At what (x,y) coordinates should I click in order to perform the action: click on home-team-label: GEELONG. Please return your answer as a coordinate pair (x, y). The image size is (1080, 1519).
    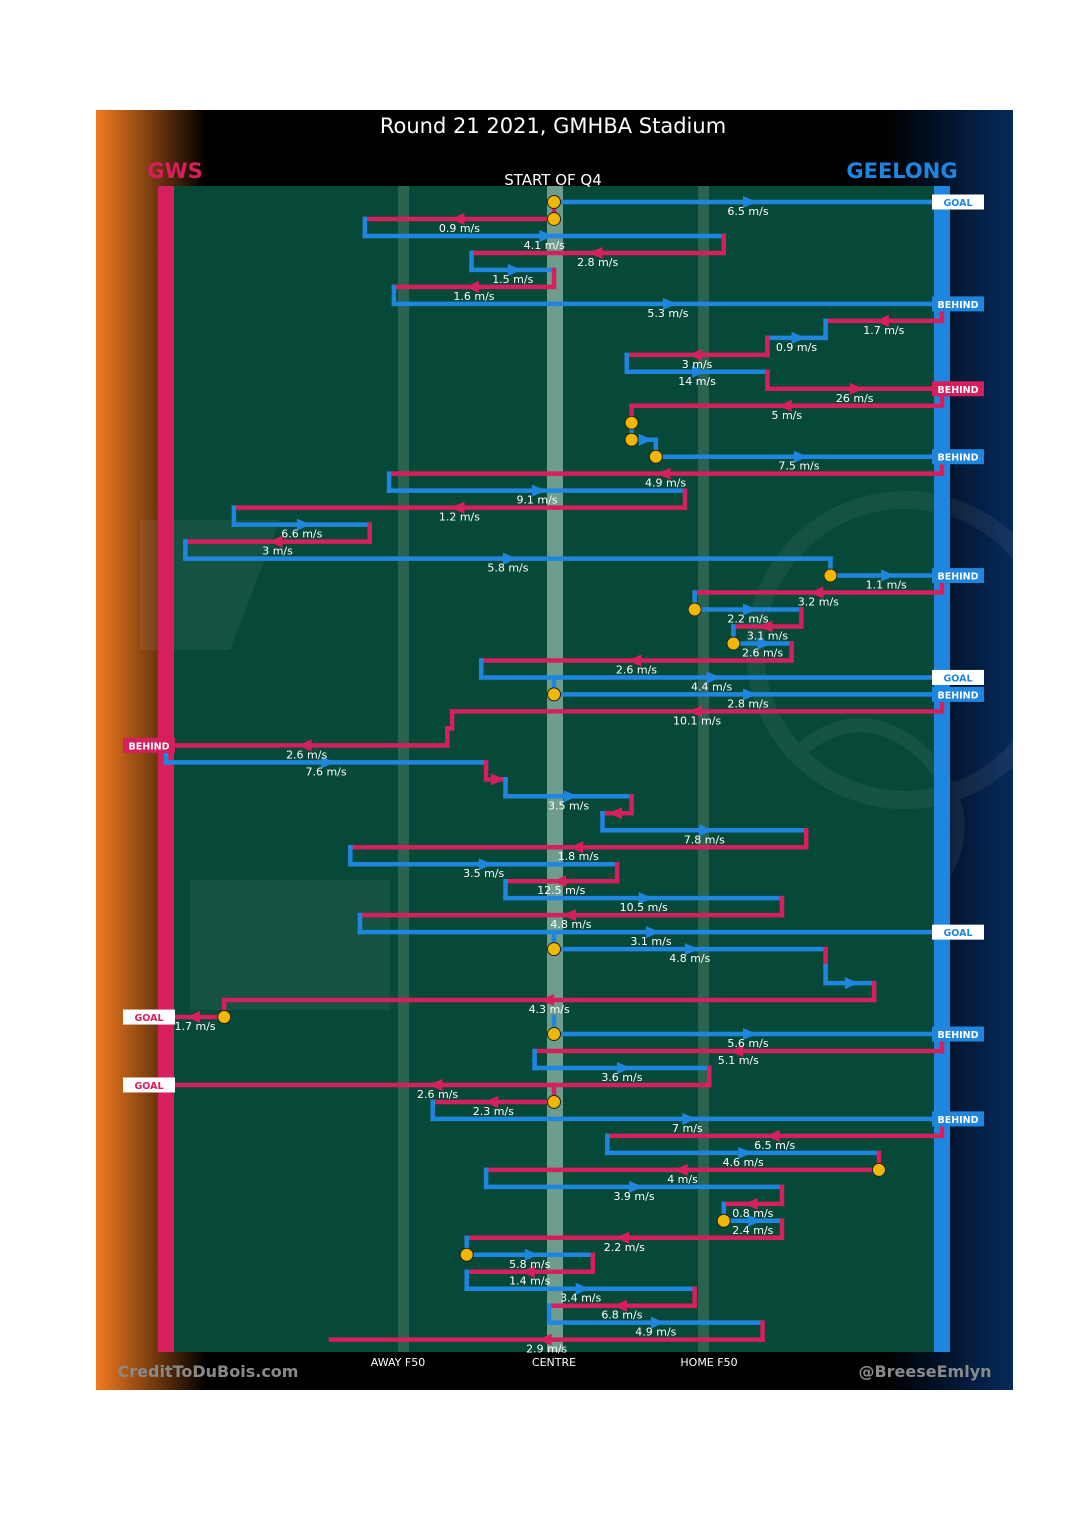
    Looking at the image, I should click on (901, 171).